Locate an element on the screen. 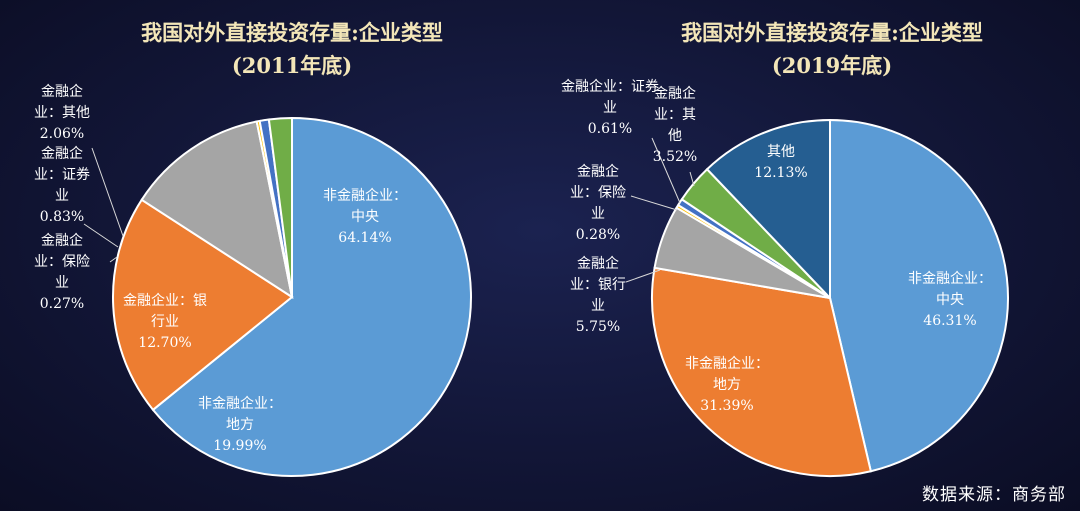  chart-title-2011: 我国对外直接投资存量:企业类型 (2011年底) is located at coordinates (292, 49).